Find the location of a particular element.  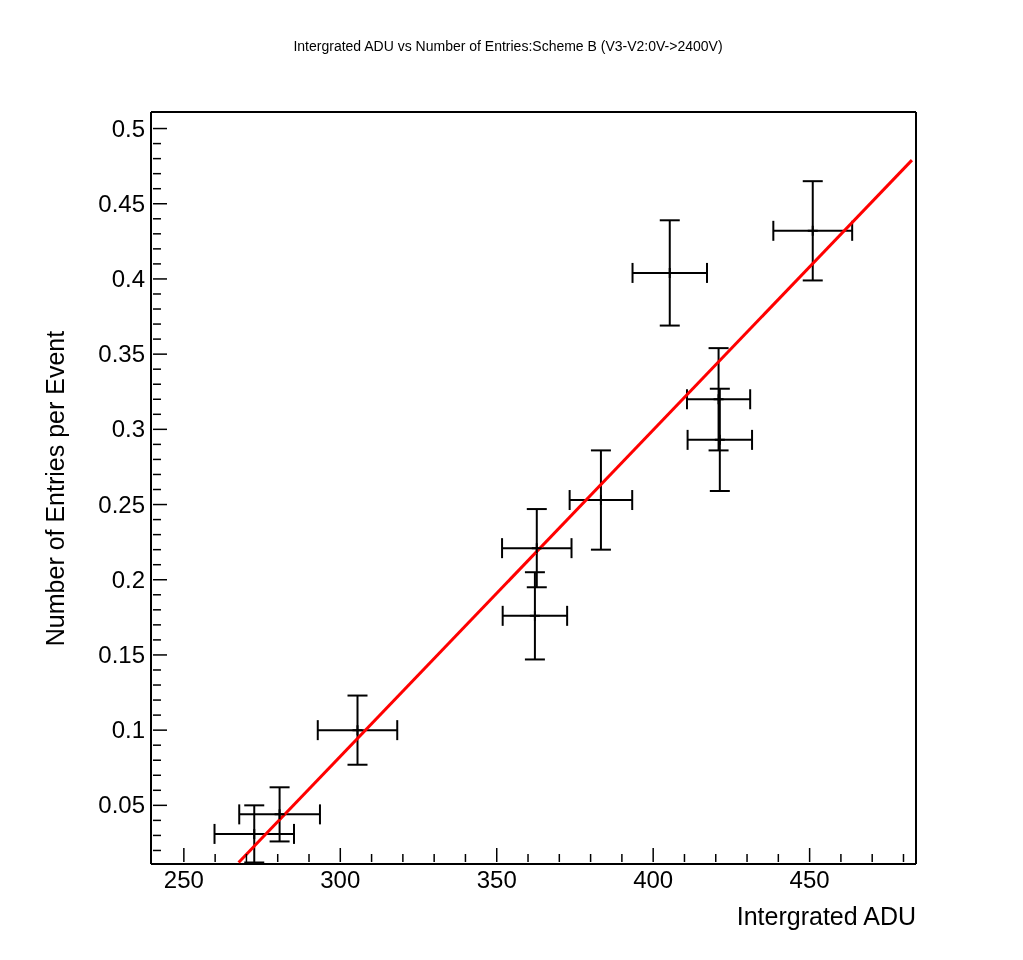

y-tick-label: 0.2 is located at coordinates (128, 579).